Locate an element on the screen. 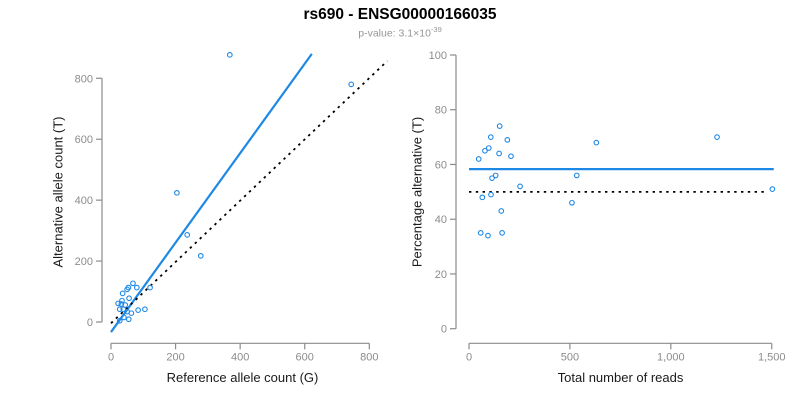  y-tick-label: 400 is located at coordinates (84, 201).